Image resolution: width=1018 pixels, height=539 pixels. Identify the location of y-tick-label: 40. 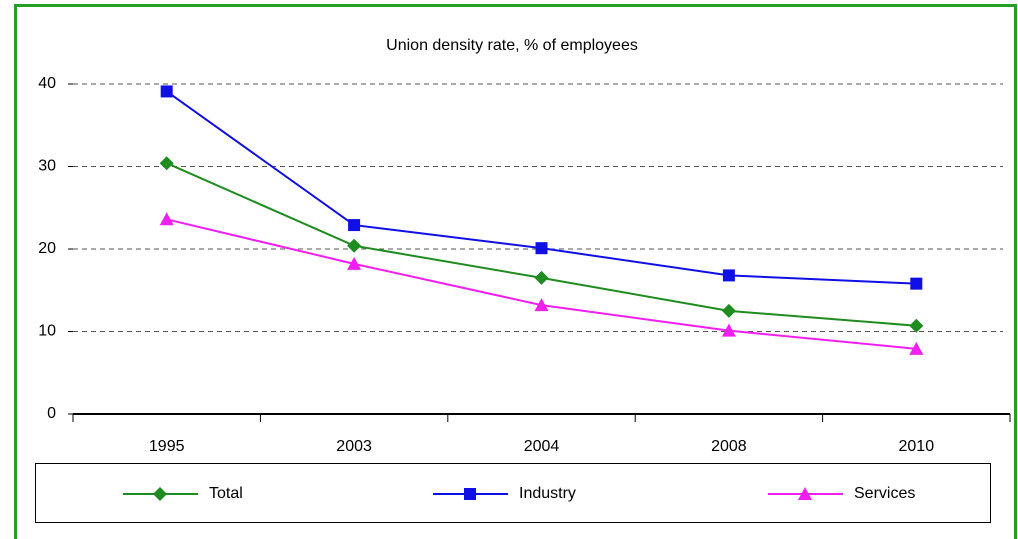
(47, 83).